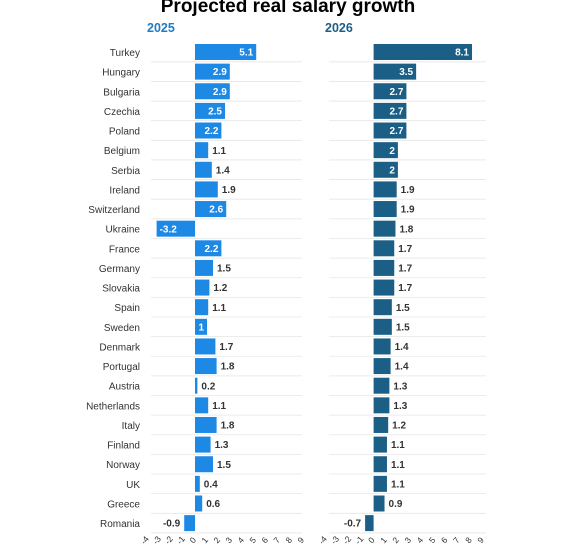 Image resolution: width=585 pixels, height=557 pixels. I want to click on category-label: Slovakia, so click(121, 289).